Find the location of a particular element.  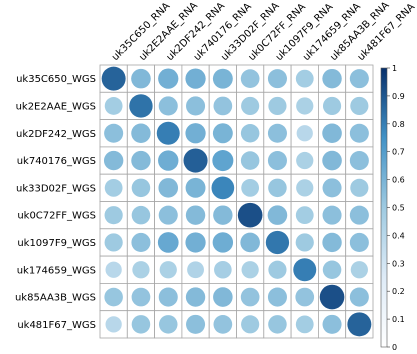

colorbar-tick-label: 0.6 is located at coordinates (398, 180).